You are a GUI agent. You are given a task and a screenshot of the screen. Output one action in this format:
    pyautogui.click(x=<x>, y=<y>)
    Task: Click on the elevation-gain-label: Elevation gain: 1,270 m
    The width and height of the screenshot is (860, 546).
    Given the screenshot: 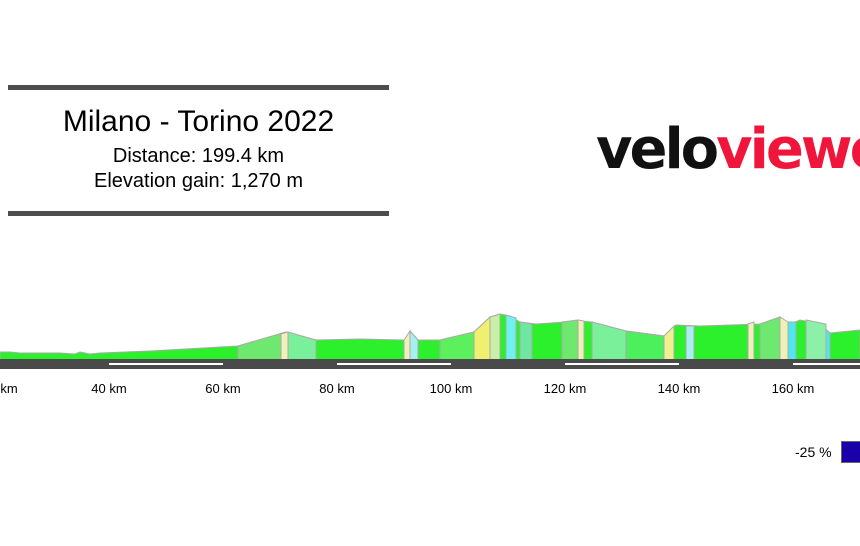 What is the action you would take?
    pyautogui.click(x=198, y=181)
    